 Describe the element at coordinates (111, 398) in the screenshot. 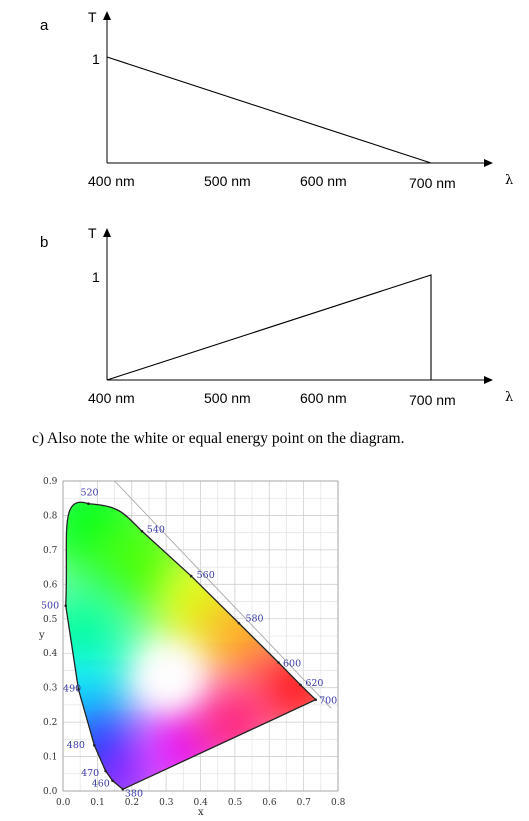

I see `x-tick-label-b-400: 400 nm` at that location.